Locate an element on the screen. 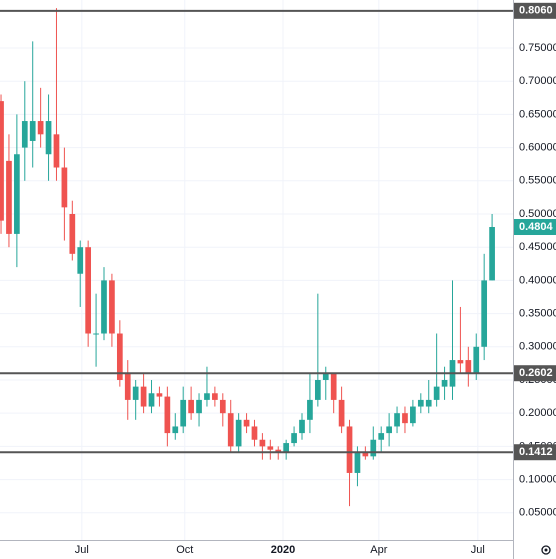 The width and height of the screenshot is (556, 559). y-tick-label: 0.10000 is located at coordinates (537, 479).